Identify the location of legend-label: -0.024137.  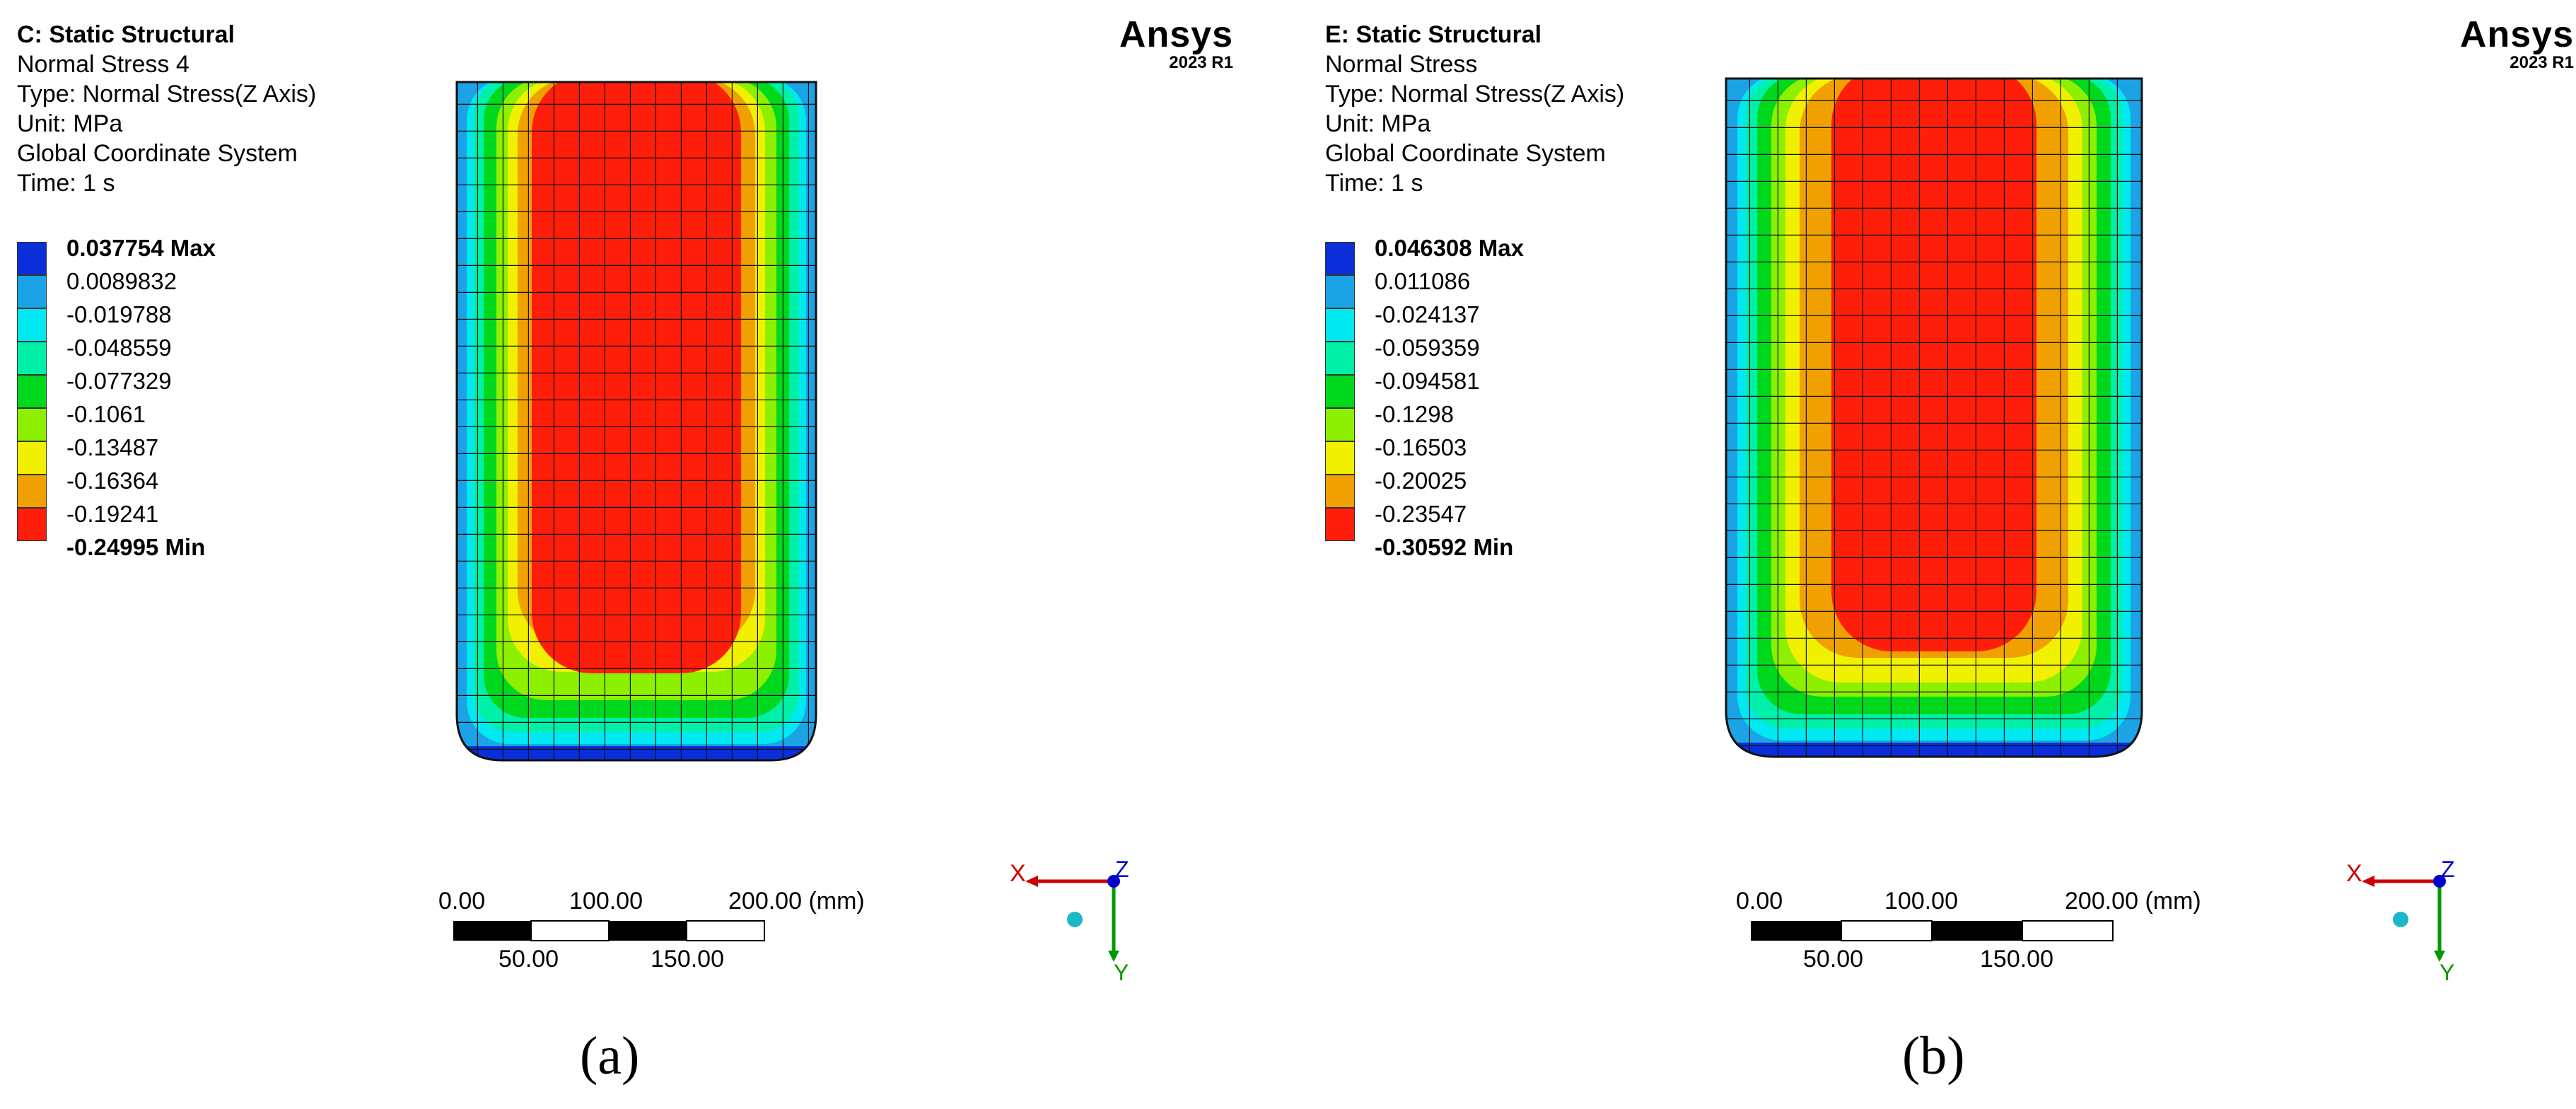
(1427, 314).